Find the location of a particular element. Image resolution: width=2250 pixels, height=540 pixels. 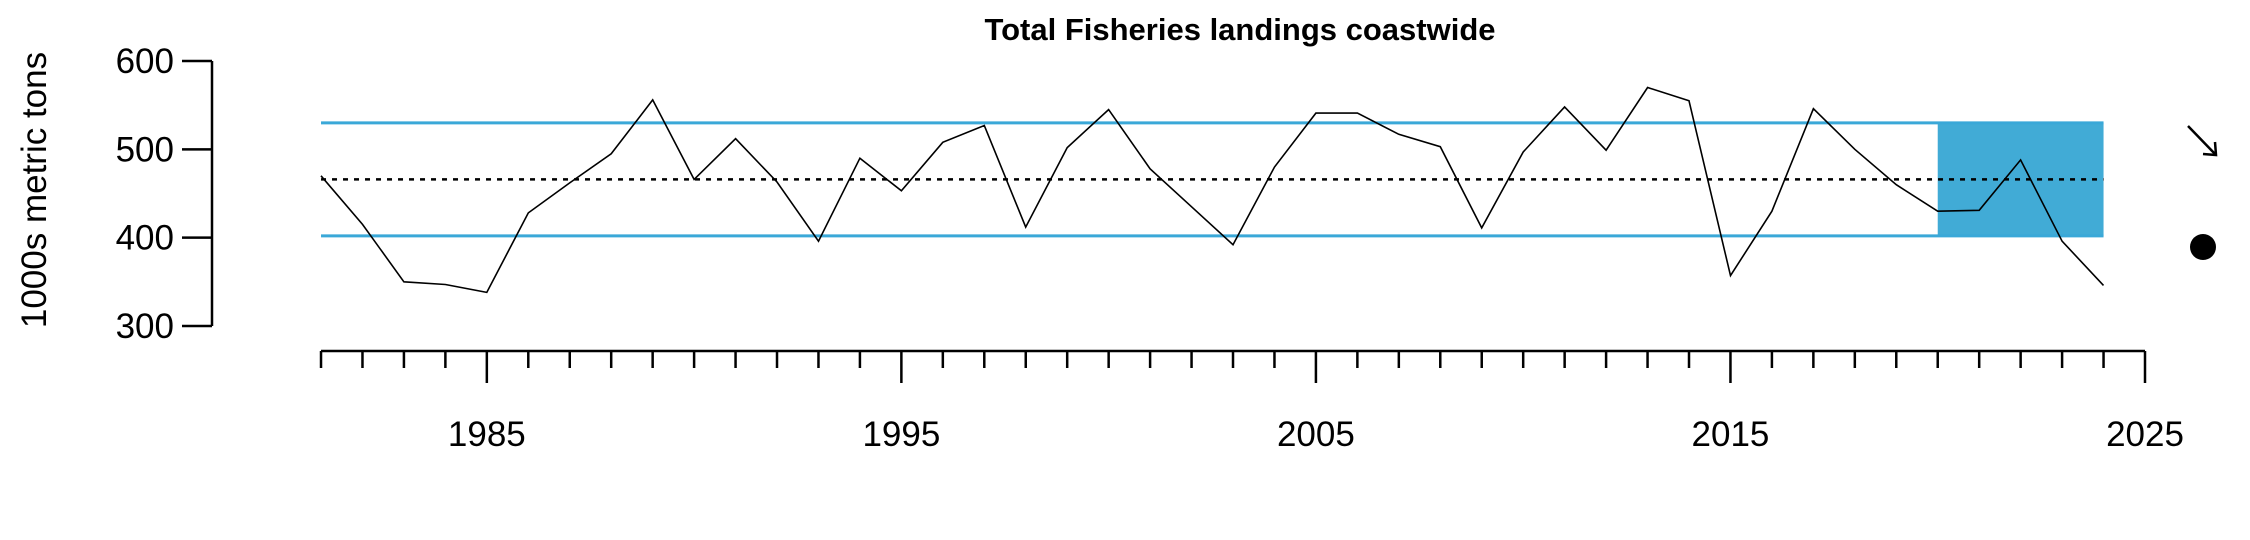

trend-arrow-icon is located at coordinates (2202, 141).